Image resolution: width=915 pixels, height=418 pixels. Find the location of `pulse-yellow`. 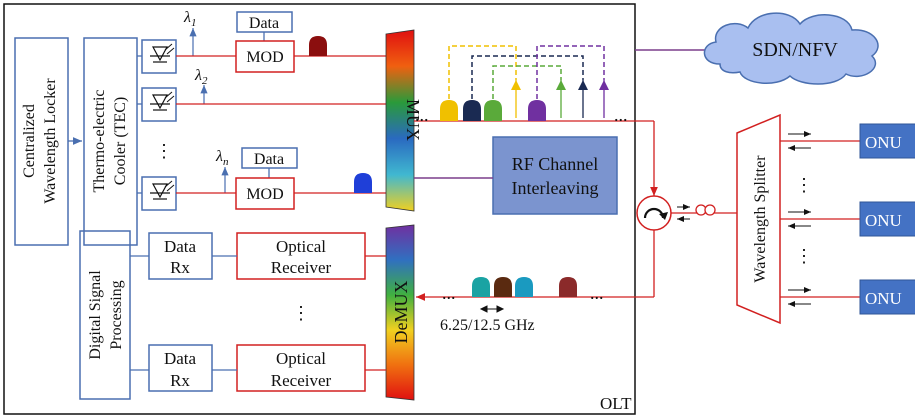

pulse-yellow is located at coordinates (449, 110).